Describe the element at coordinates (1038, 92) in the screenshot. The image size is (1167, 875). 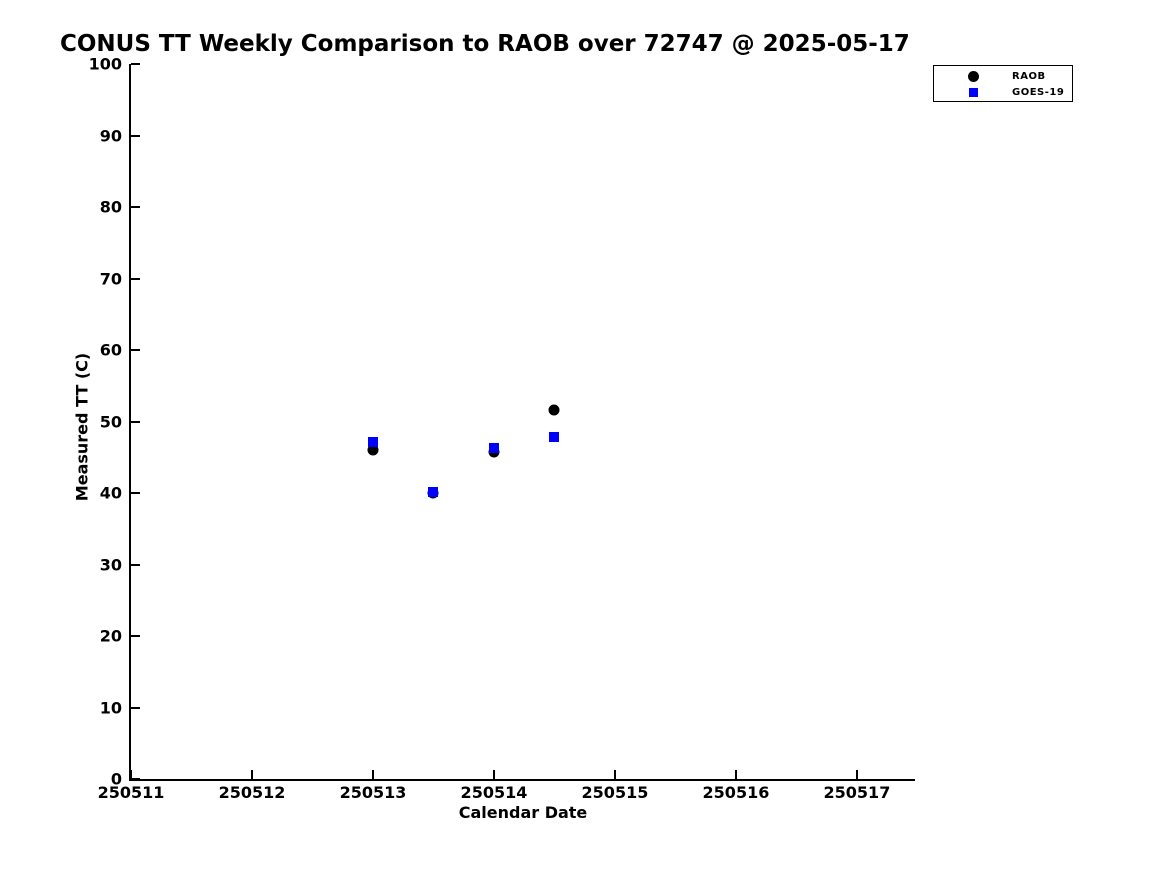
I see `legend-label-goes-19: GOES-19` at that location.